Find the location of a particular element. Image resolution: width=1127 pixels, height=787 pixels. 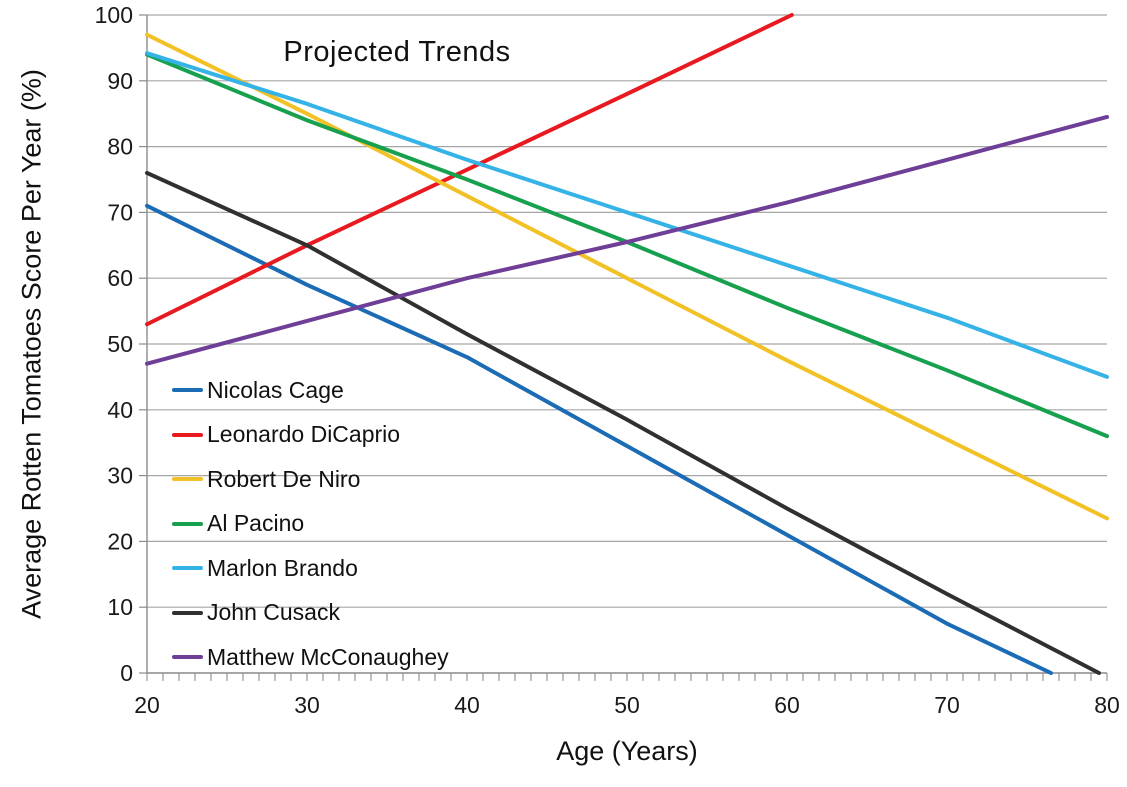

legend-item: Robert De Niro is located at coordinates (310, 479).